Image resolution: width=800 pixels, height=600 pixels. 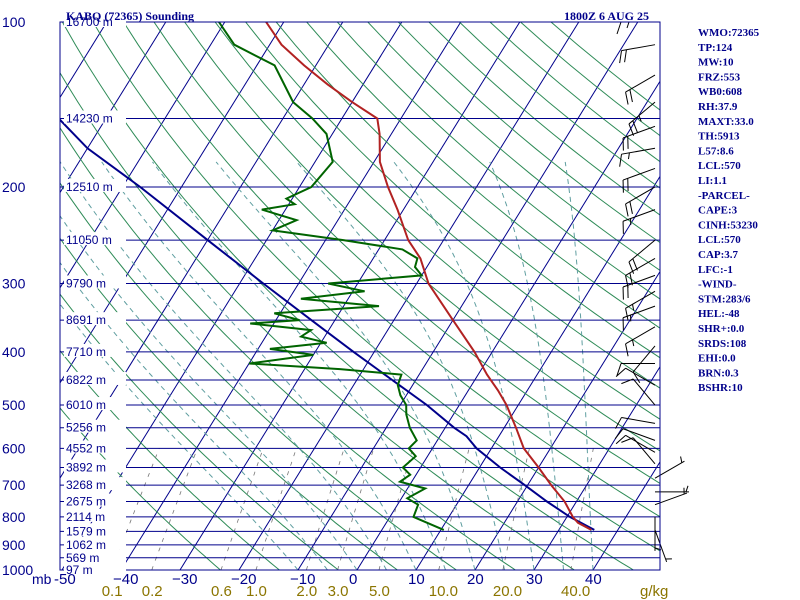 What do you see at coordinates (729, 33) in the screenshot?
I see `stat-line: WMO:72365` at bounding box center [729, 33].